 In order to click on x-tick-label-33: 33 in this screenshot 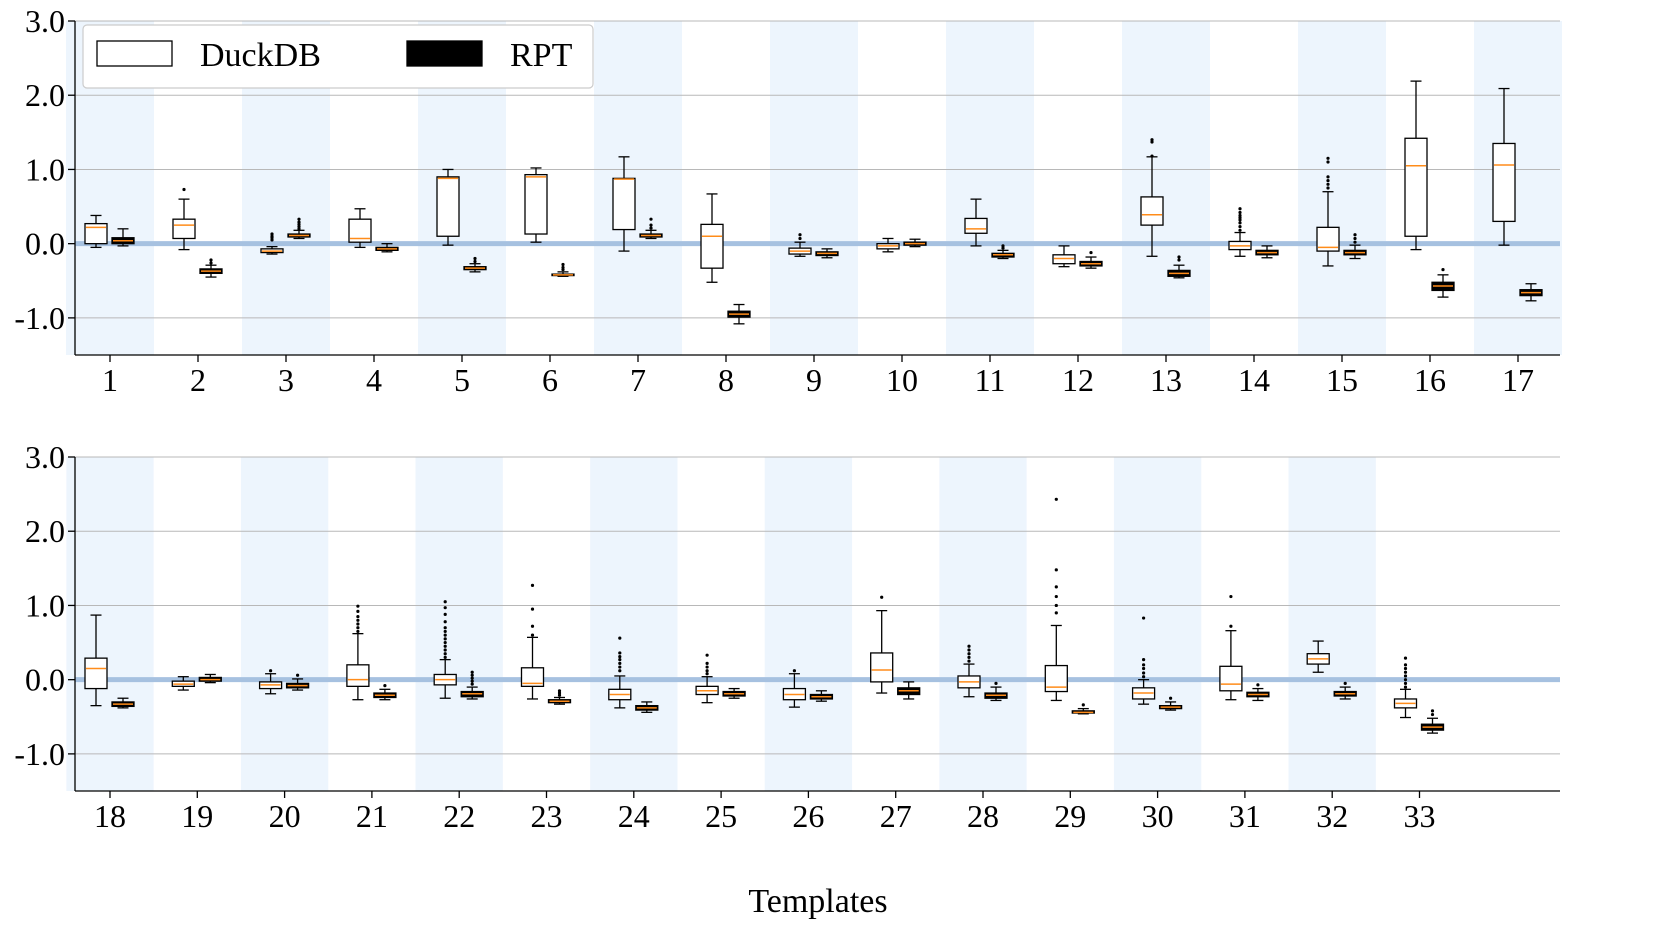, I will do `click(1420, 816)`.